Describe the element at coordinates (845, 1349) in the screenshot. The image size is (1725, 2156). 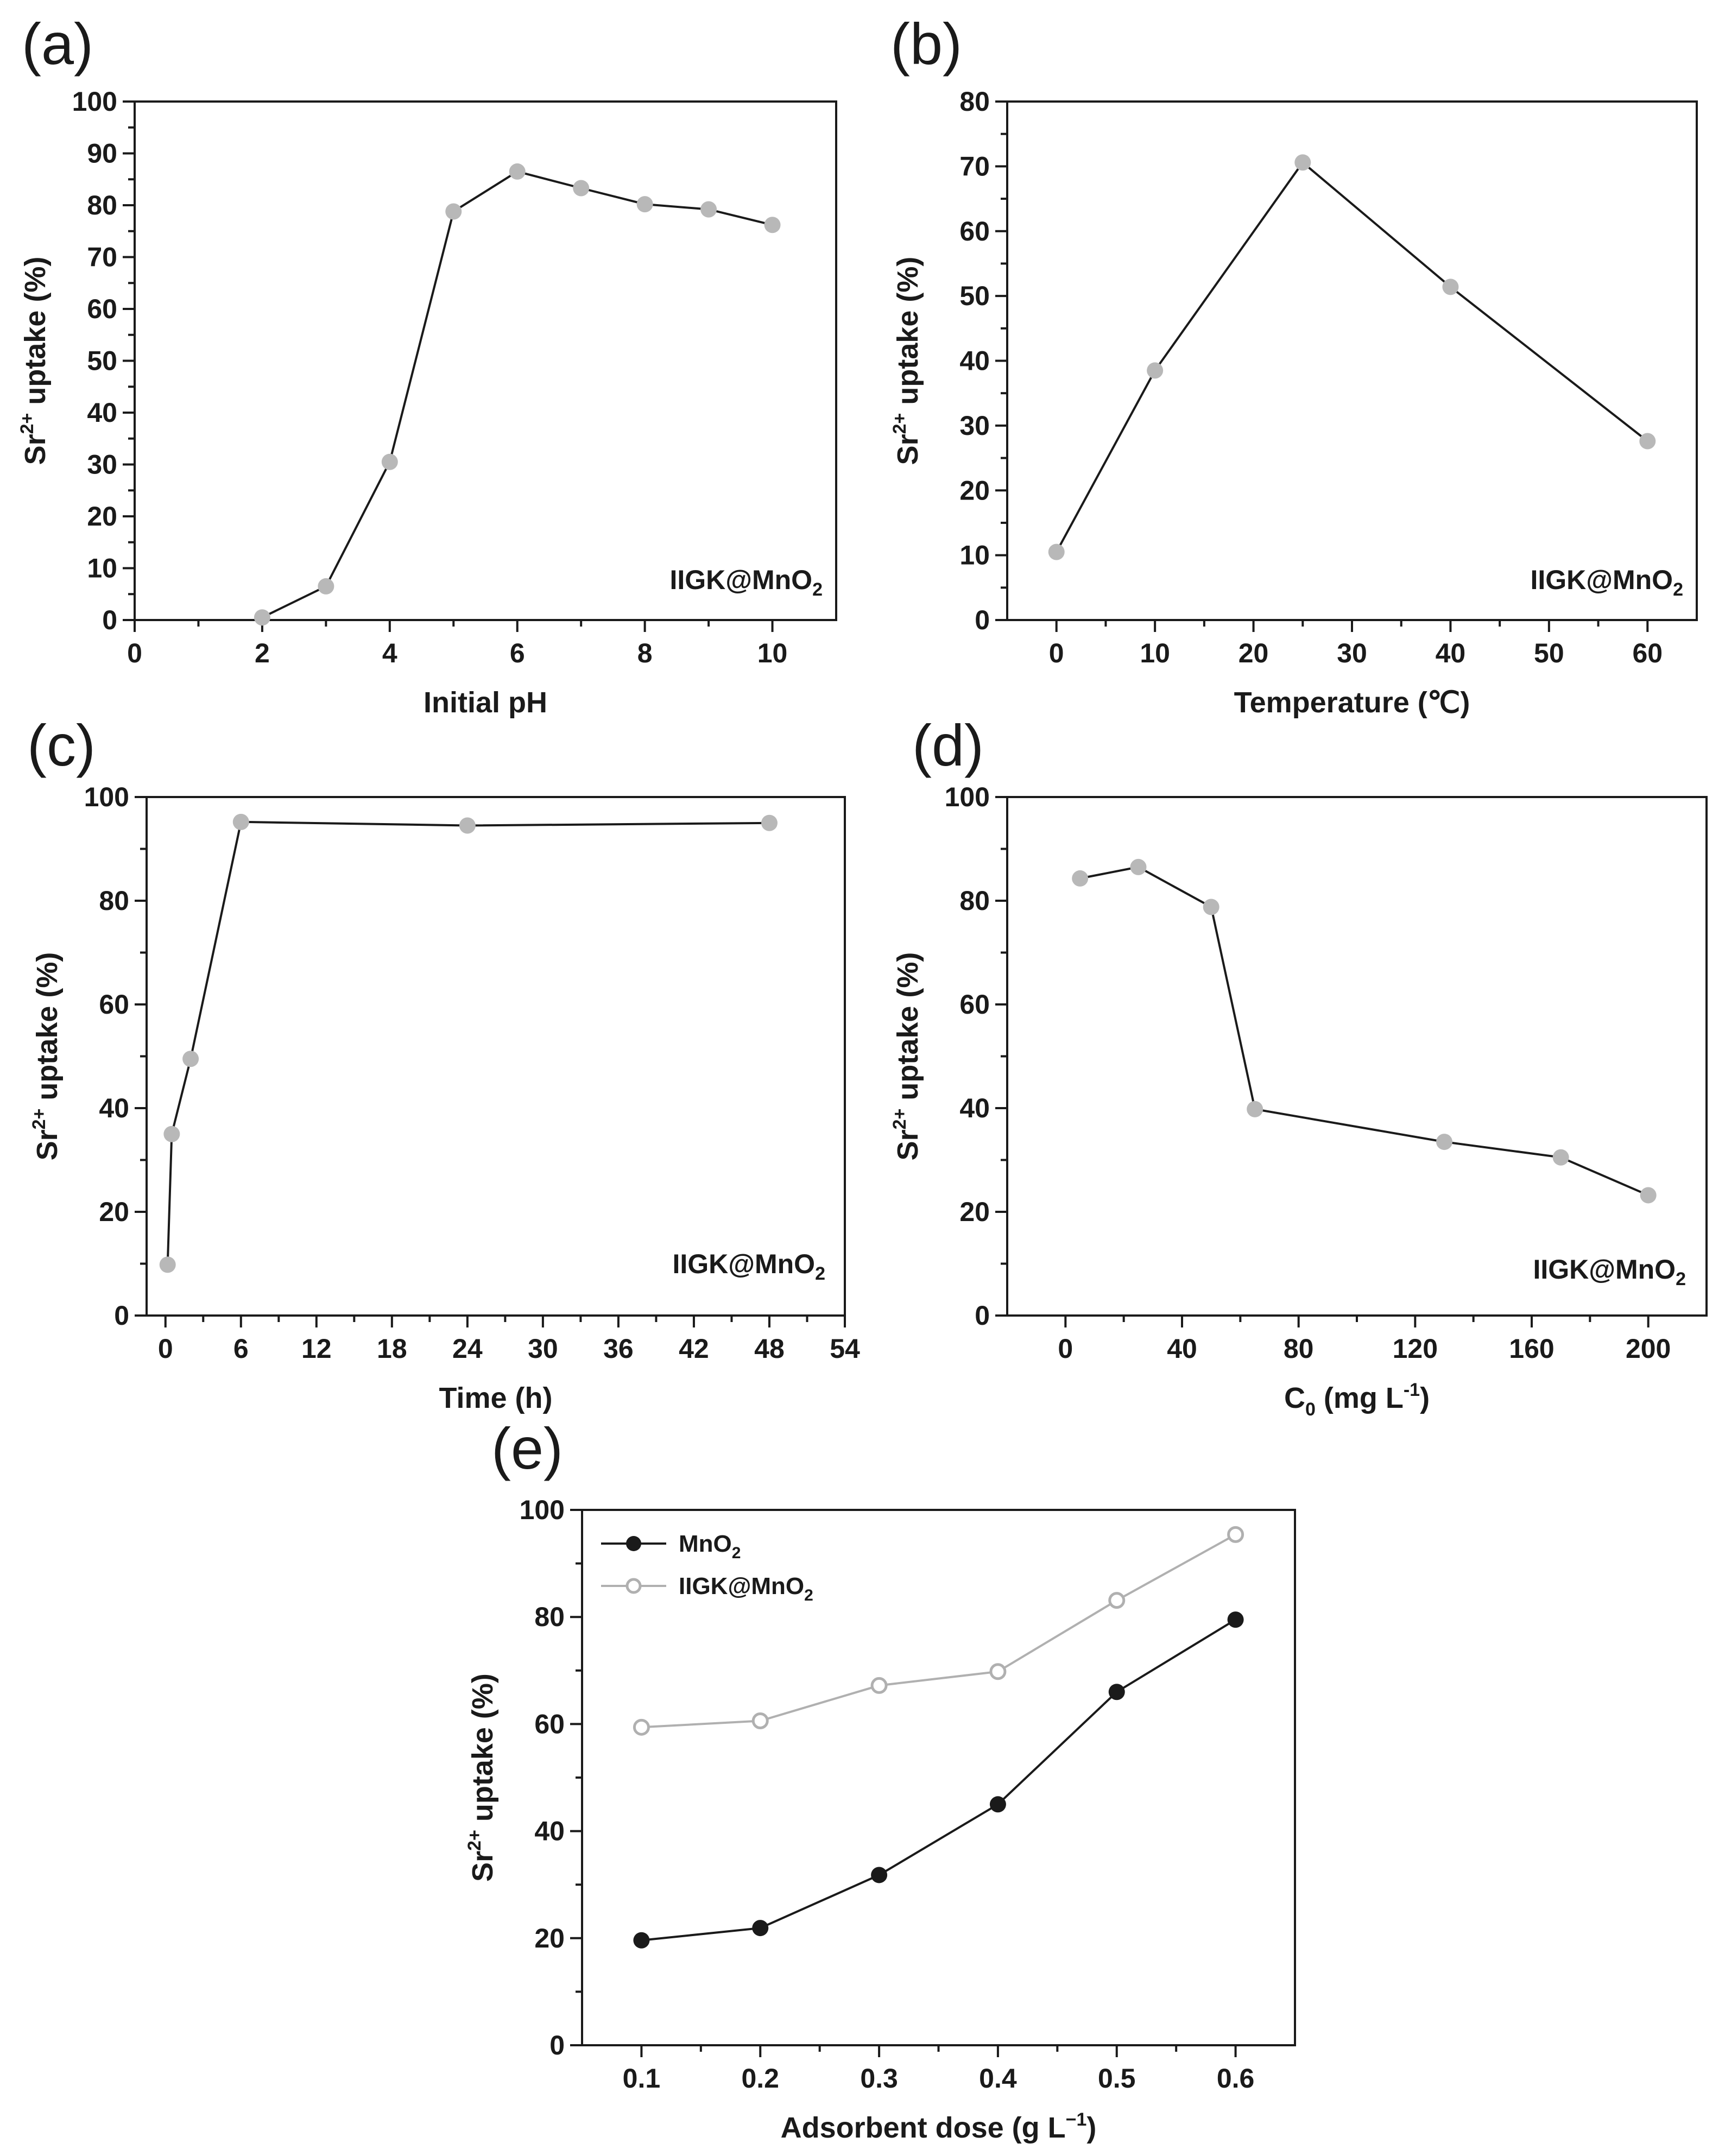
I see `x-tick-label: 54` at that location.